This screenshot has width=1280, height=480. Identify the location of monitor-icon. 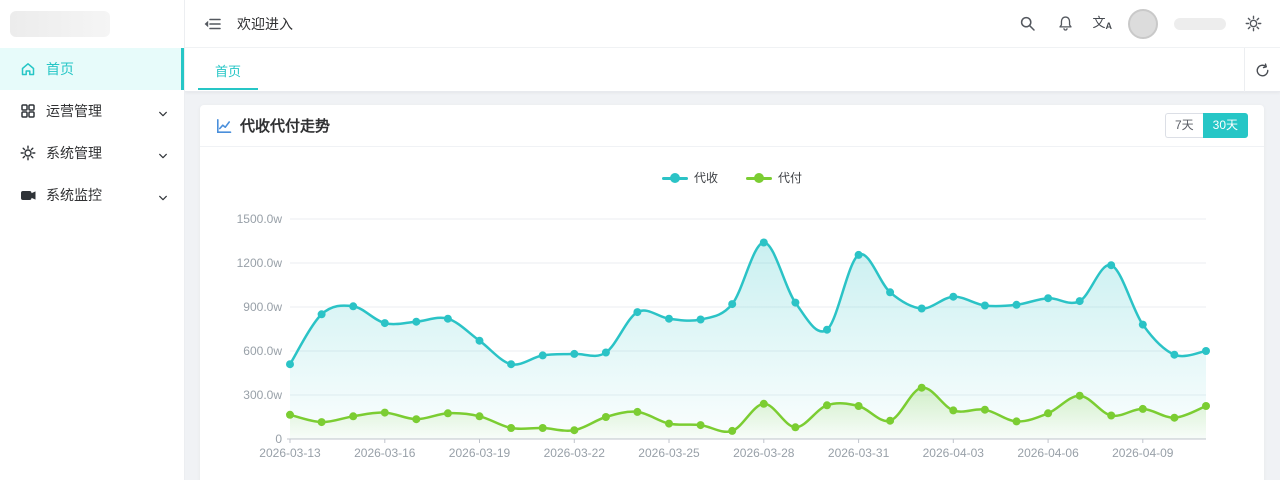
(28, 195).